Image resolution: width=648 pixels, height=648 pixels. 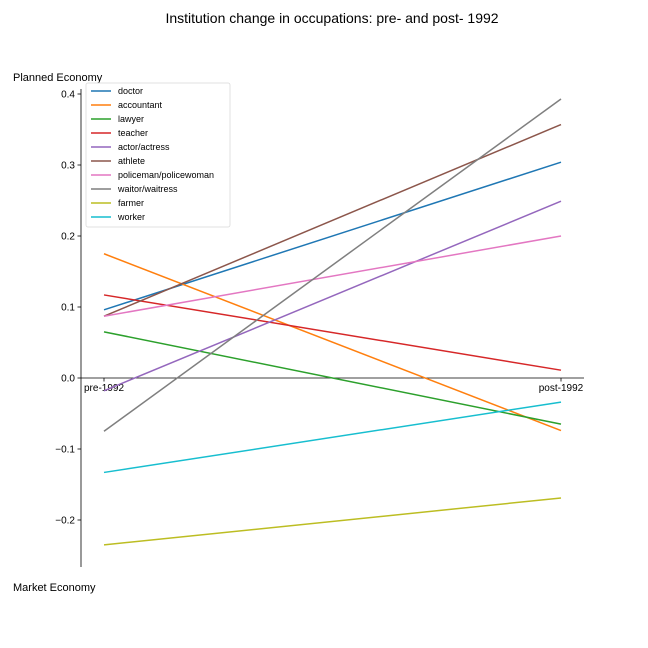 What do you see at coordinates (144, 147) in the screenshot?
I see `legend-label: actor/actress` at bounding box center [144, 147].